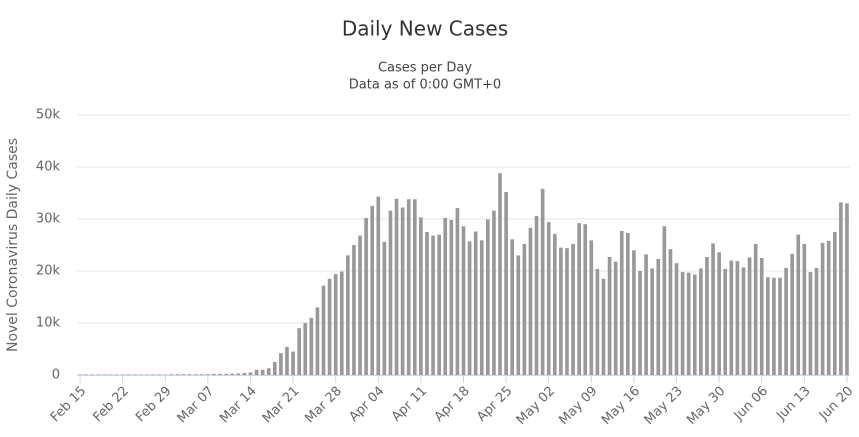 The image size is (859, 437). Describe the element at coordinates (494, 404) in the screenshot. I see `x-tick-label: Apr 25` at that location.